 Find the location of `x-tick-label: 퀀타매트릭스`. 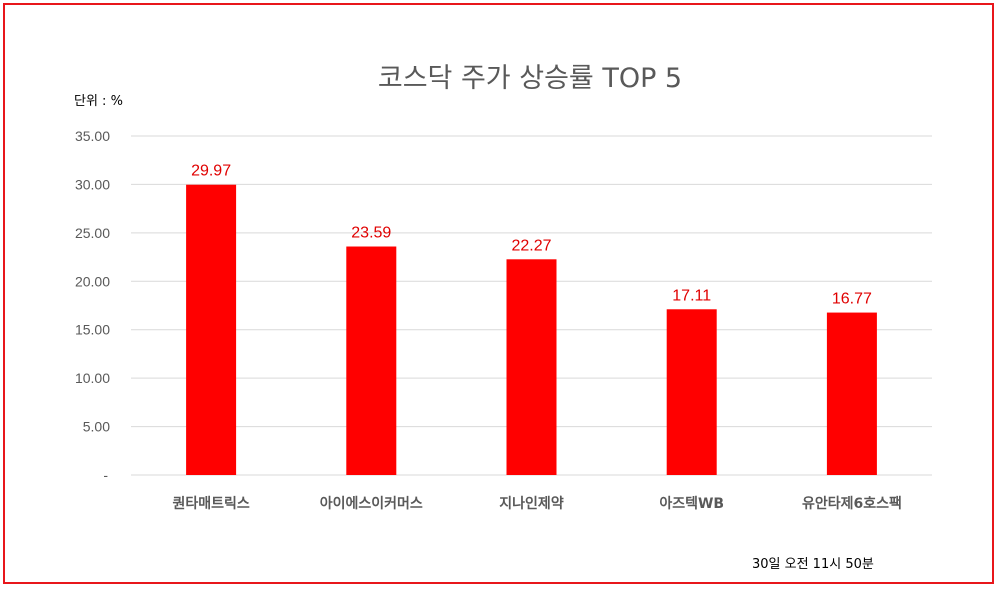

x-tick-label: 퀀타매트릭스 is located at coordinates (210, 504).